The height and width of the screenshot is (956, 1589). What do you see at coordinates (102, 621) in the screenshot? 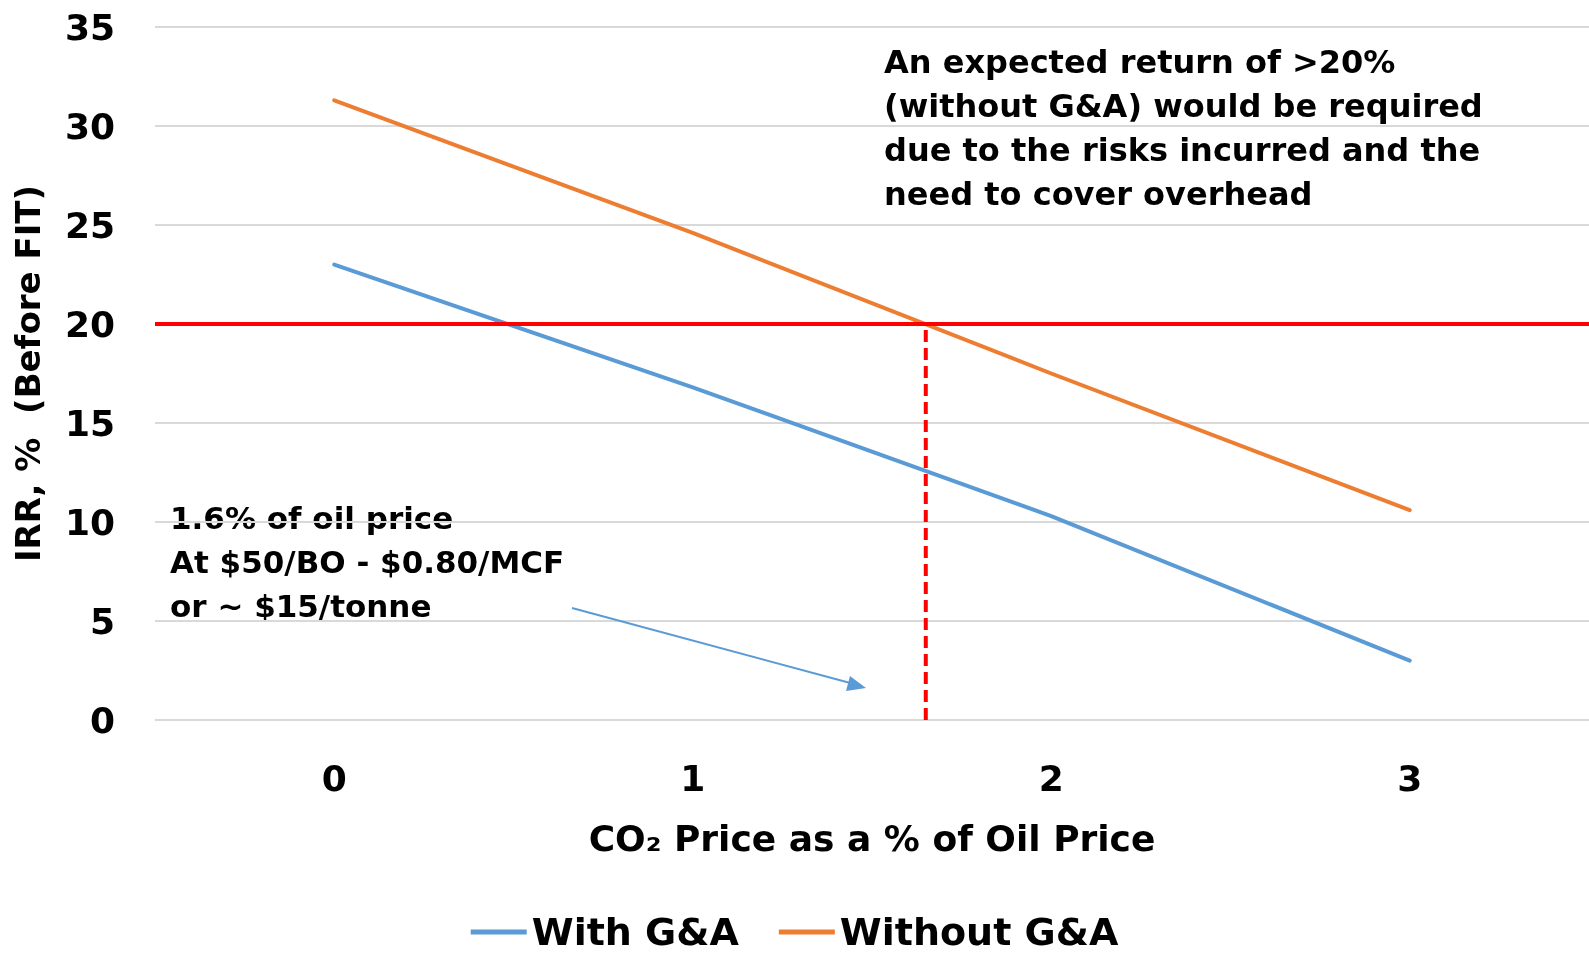
I see `y-tick-label: 5` at bounding box center [102, 621].